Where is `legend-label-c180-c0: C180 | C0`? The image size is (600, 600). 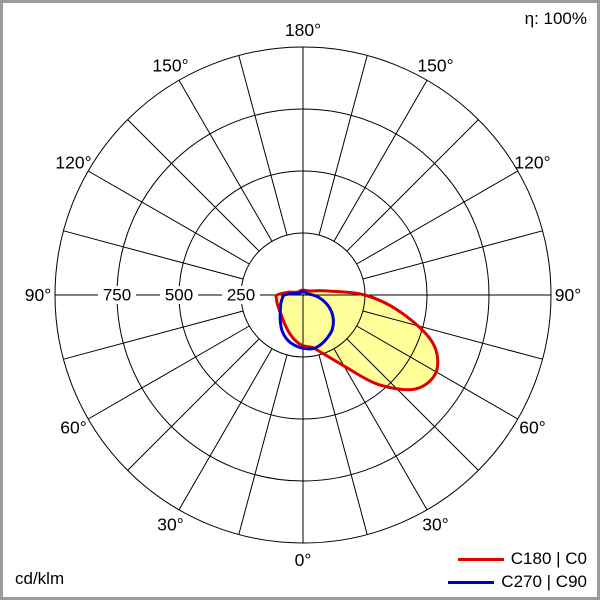
legend-label-c180-c0: C180 | C0 is located at coordinates (548, 558).